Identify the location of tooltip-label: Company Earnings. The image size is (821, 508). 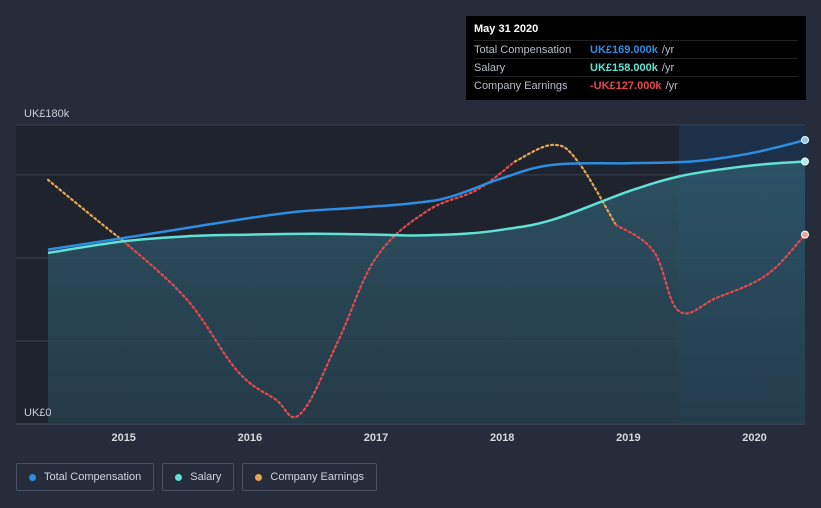
(521, 85).